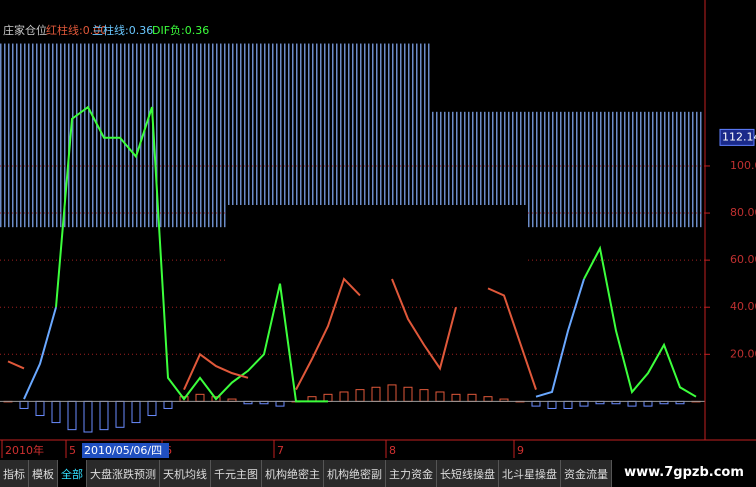  What do you see at coordinates (43, 473) in the screenshot?
I see `tab: 模板` at bounding box center [43, 473].